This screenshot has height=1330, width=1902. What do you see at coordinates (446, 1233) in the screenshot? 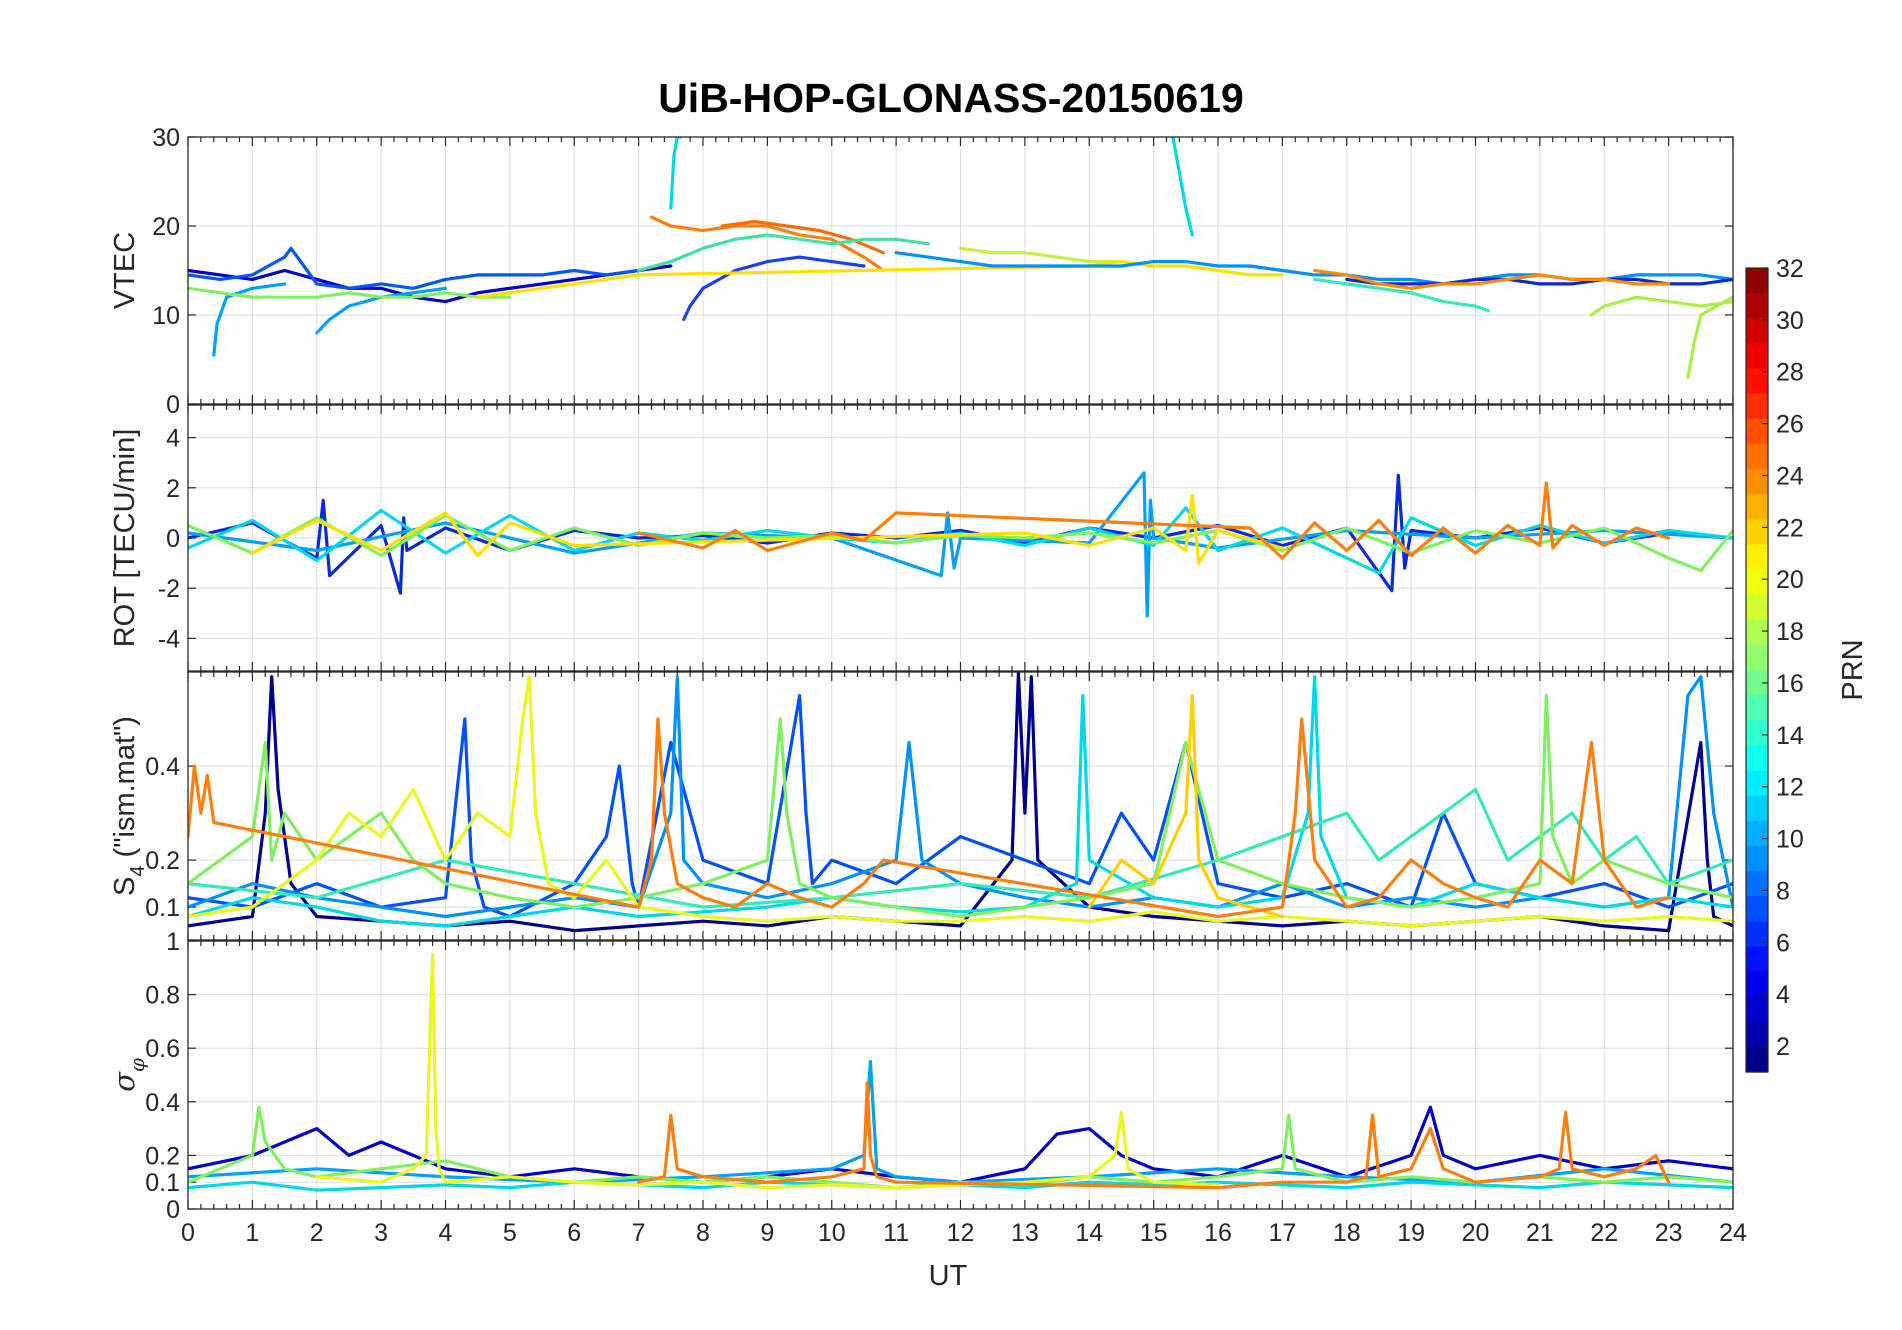
I see `xtick-label-4: 4` at bounding box center [446, 1233].